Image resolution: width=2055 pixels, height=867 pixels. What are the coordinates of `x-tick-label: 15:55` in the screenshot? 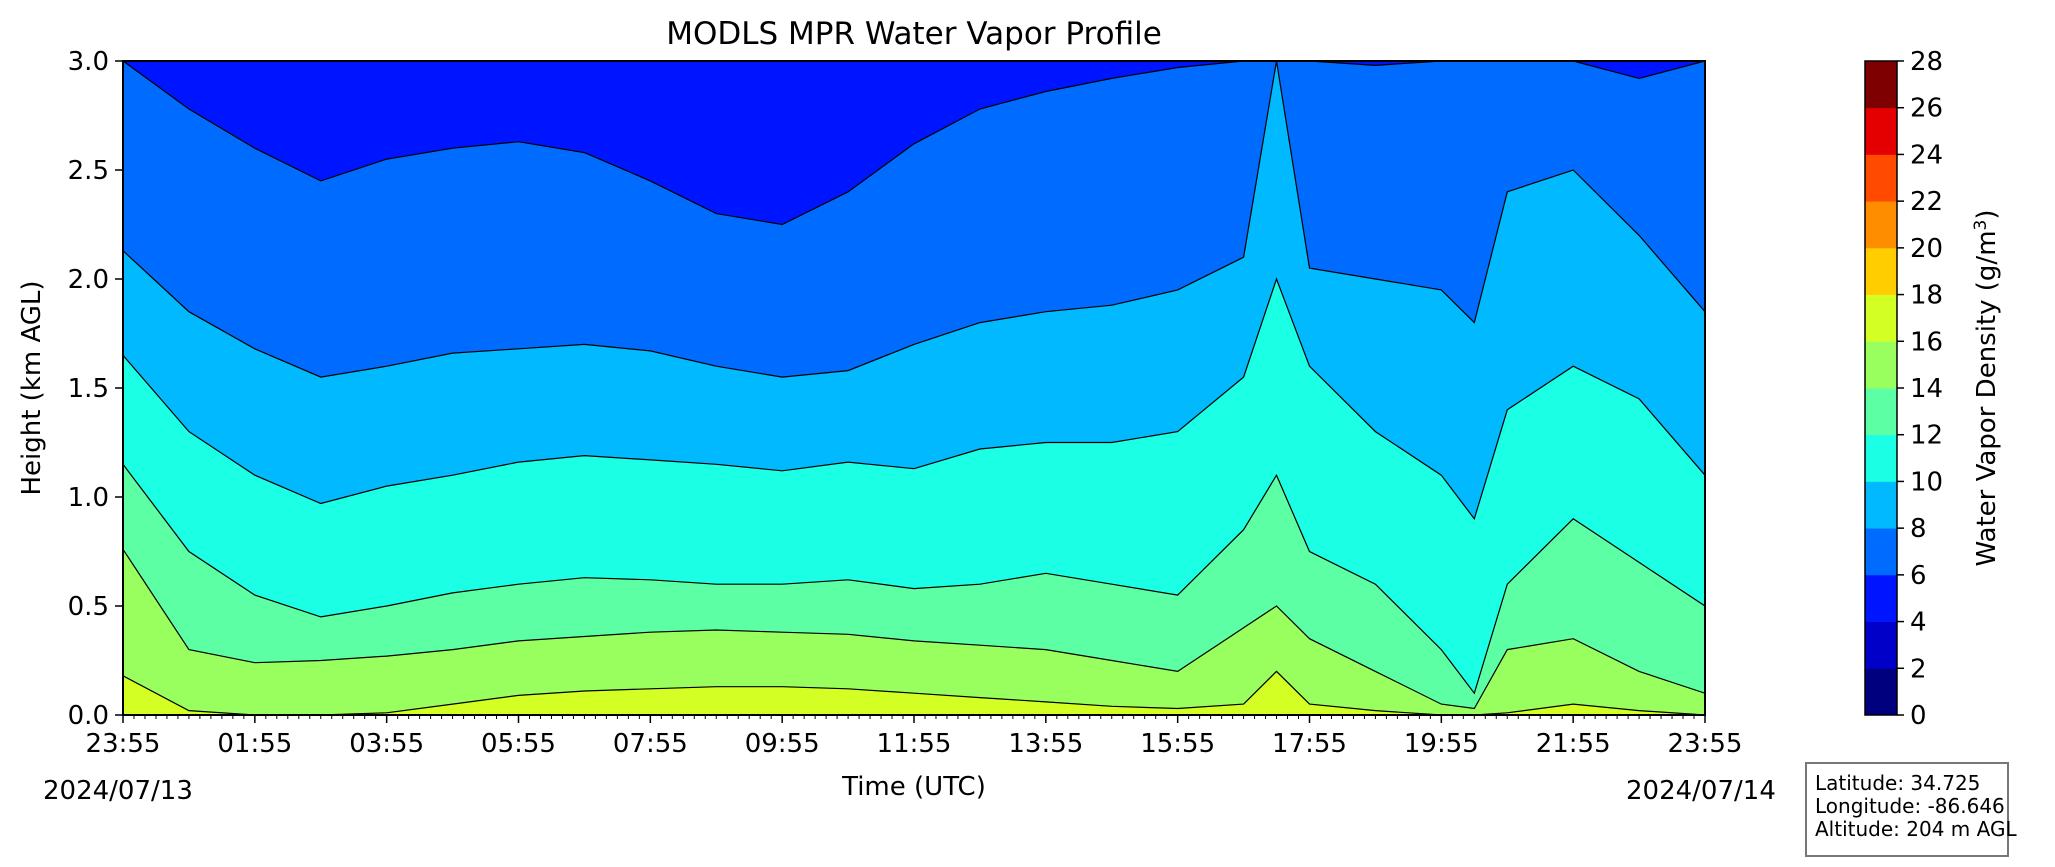 It's located at (1177, 744).